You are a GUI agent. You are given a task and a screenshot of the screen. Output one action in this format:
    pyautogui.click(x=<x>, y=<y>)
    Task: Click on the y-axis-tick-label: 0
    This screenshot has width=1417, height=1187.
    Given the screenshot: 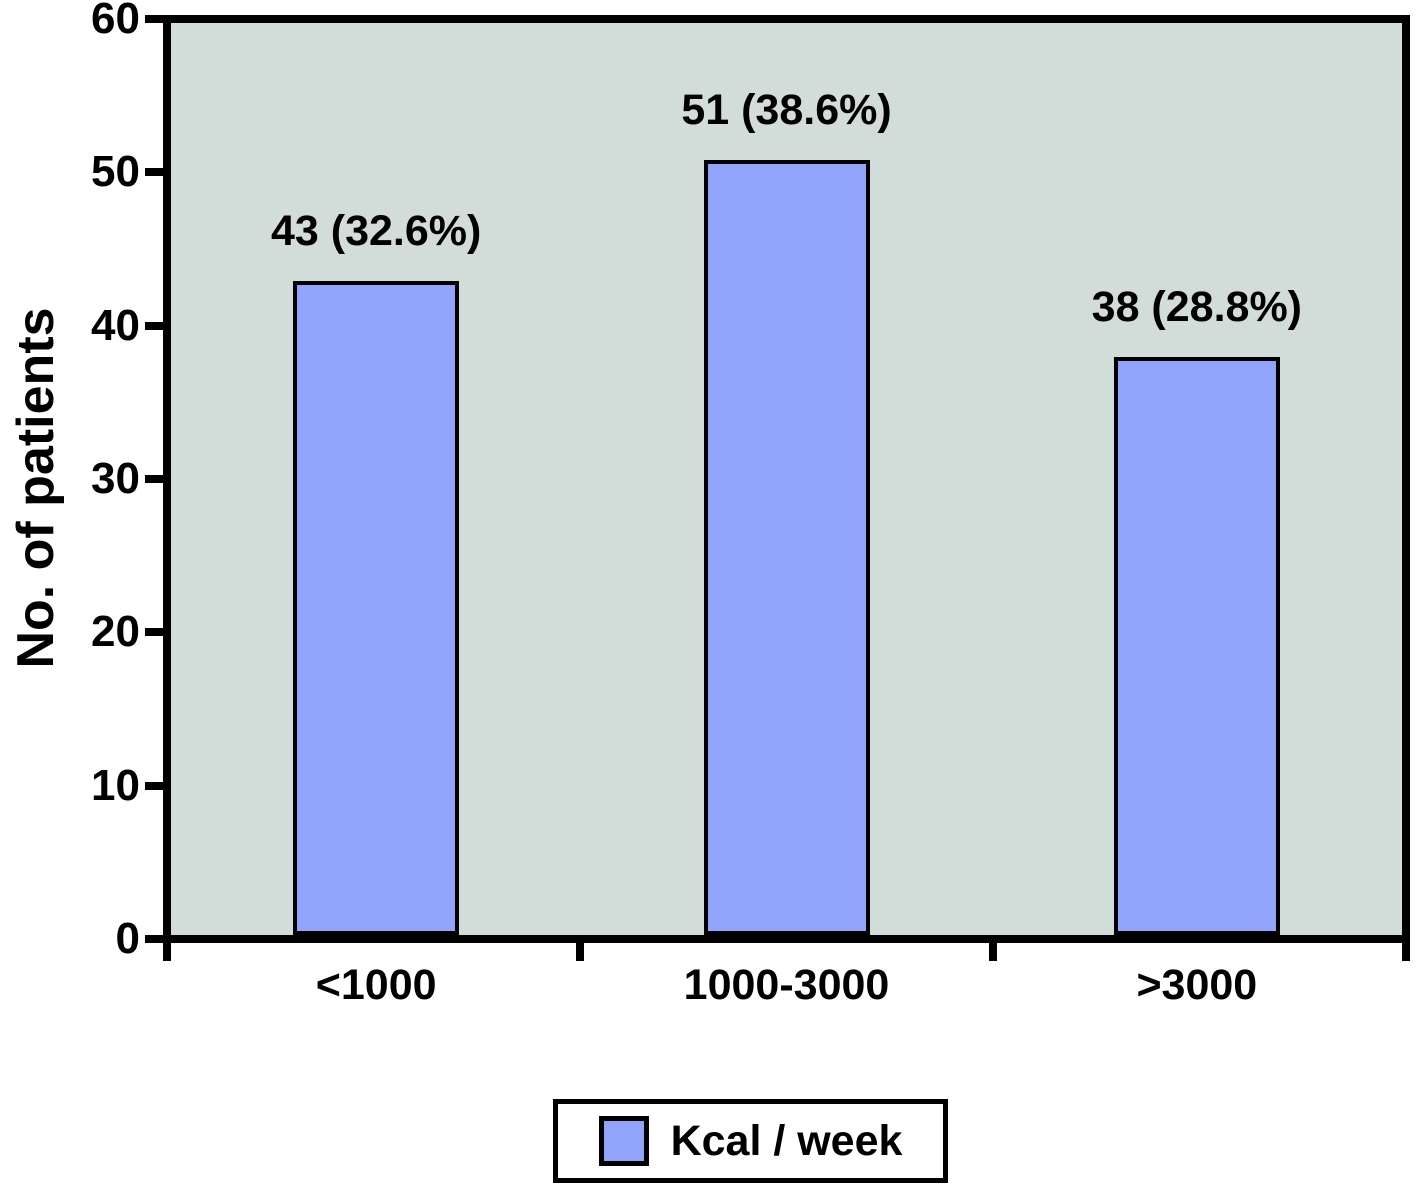 What is the action you would take?
    pyautogui.click(x=127, y=938)
    